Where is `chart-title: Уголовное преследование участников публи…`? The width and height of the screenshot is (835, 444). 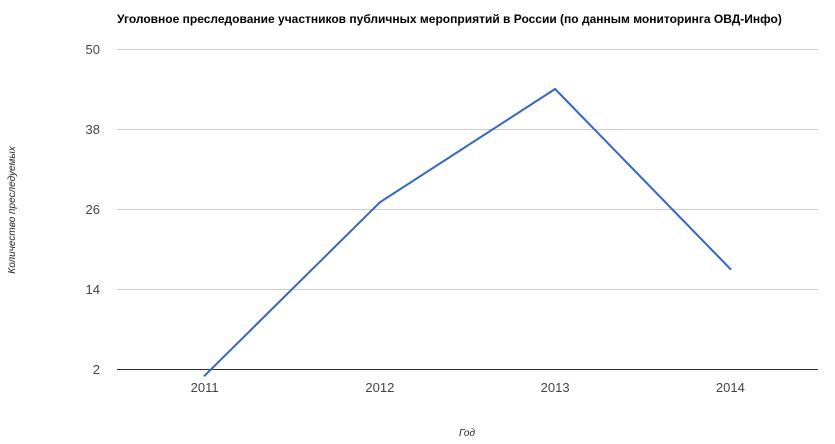 chart-title: Уголовное преследование участников публи… is located at coordinates (449, 19).